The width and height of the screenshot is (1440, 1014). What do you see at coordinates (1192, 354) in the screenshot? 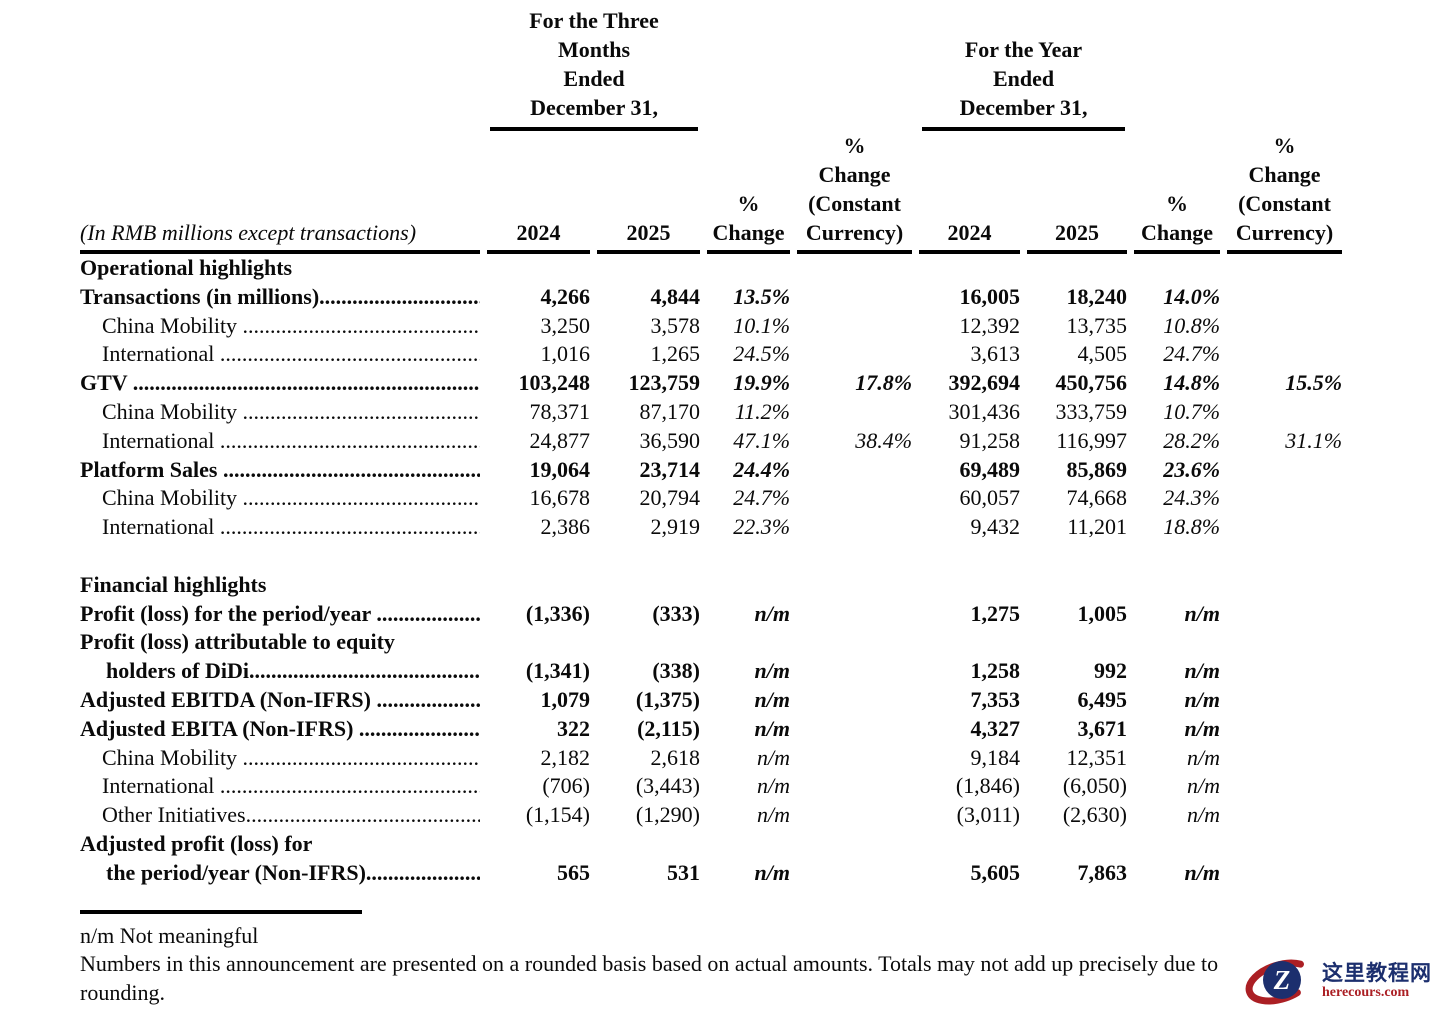
I see `cell-ychg: 24.7%` at bounding box center [1192, 354].